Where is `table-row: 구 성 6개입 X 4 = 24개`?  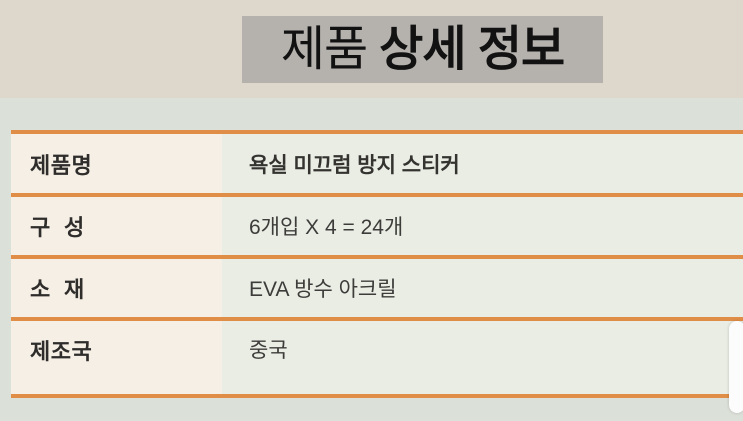
table-row: 구 성 6개입 X 4 = 24개 is located at coordinates (377, 224).